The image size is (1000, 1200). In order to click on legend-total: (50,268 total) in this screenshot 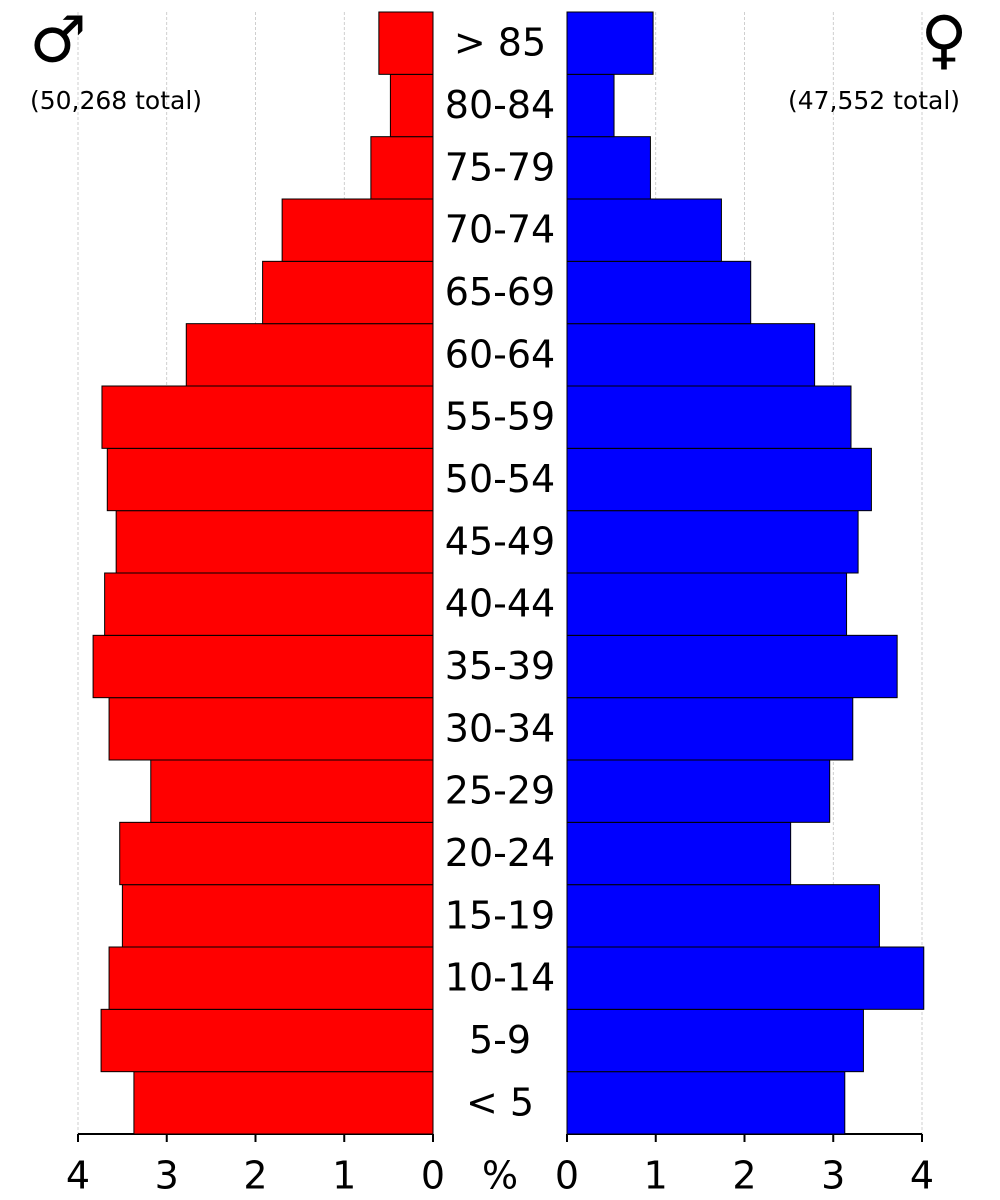, I will do `click(116, 100)`.